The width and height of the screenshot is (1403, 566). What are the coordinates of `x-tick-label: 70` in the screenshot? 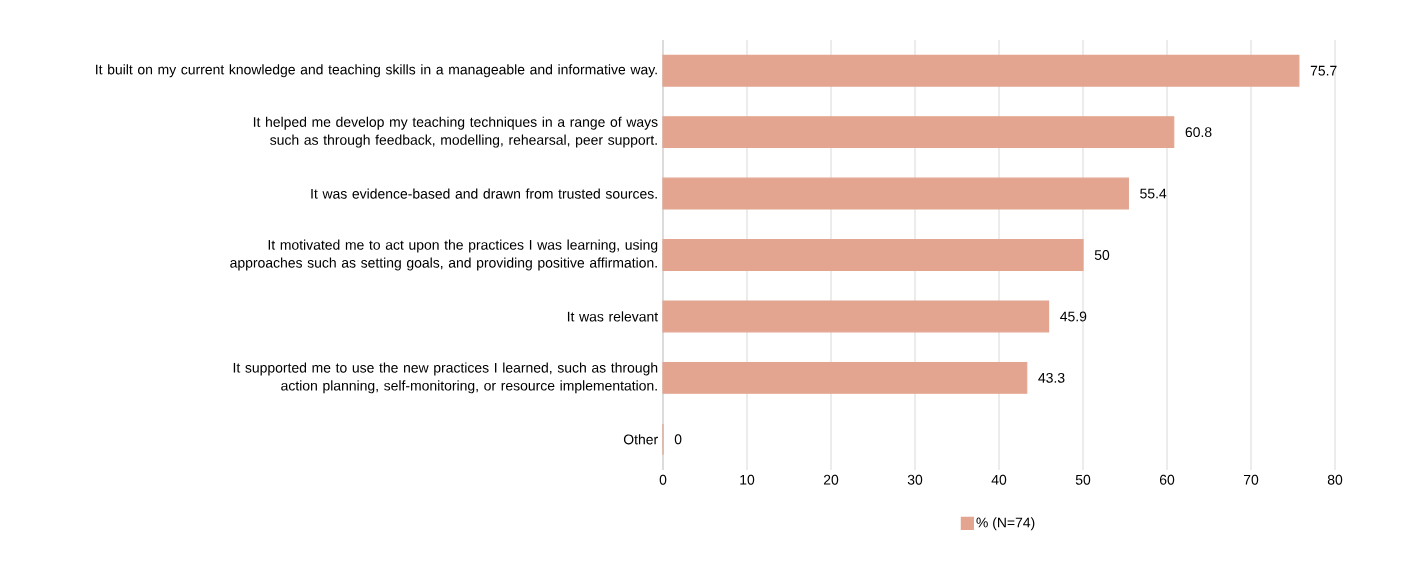 It's located at (1251, 479).